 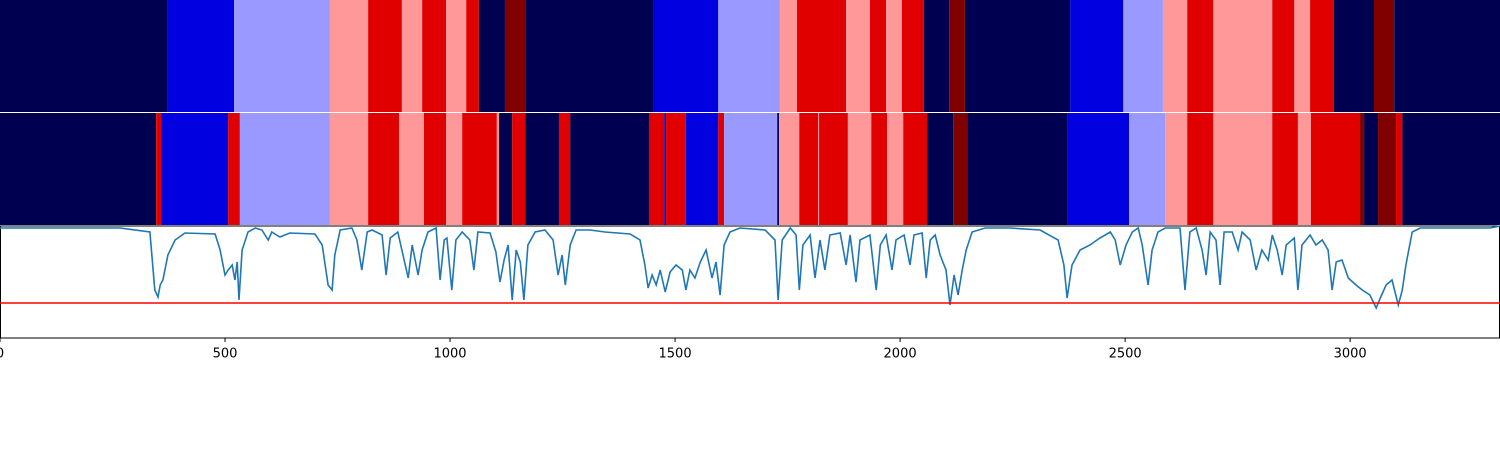 What do you see at coordinates (449, 354) in the screenshot?
I see `x-tick-label: 1000` at bounding box center [449, 354].